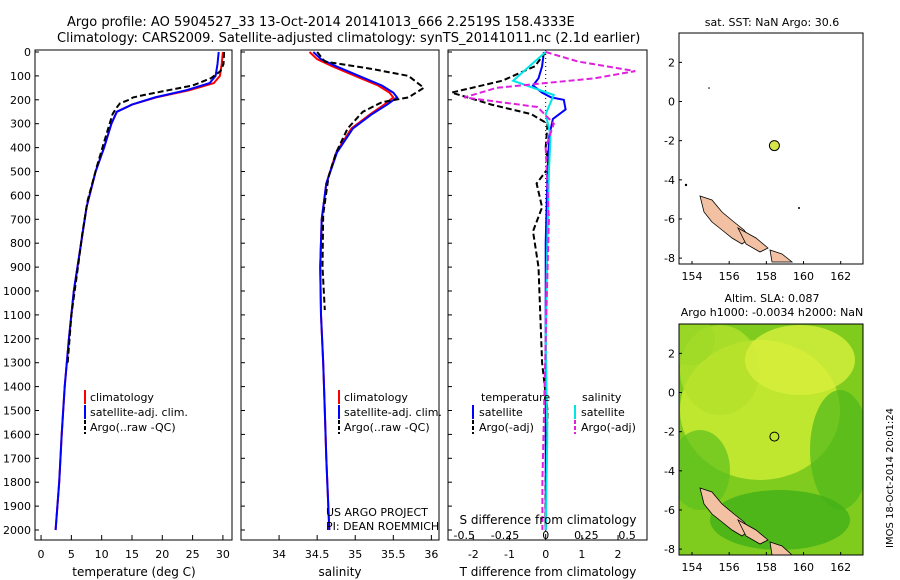  I want to click on y-tick-label: 2000, so click(17, 530).